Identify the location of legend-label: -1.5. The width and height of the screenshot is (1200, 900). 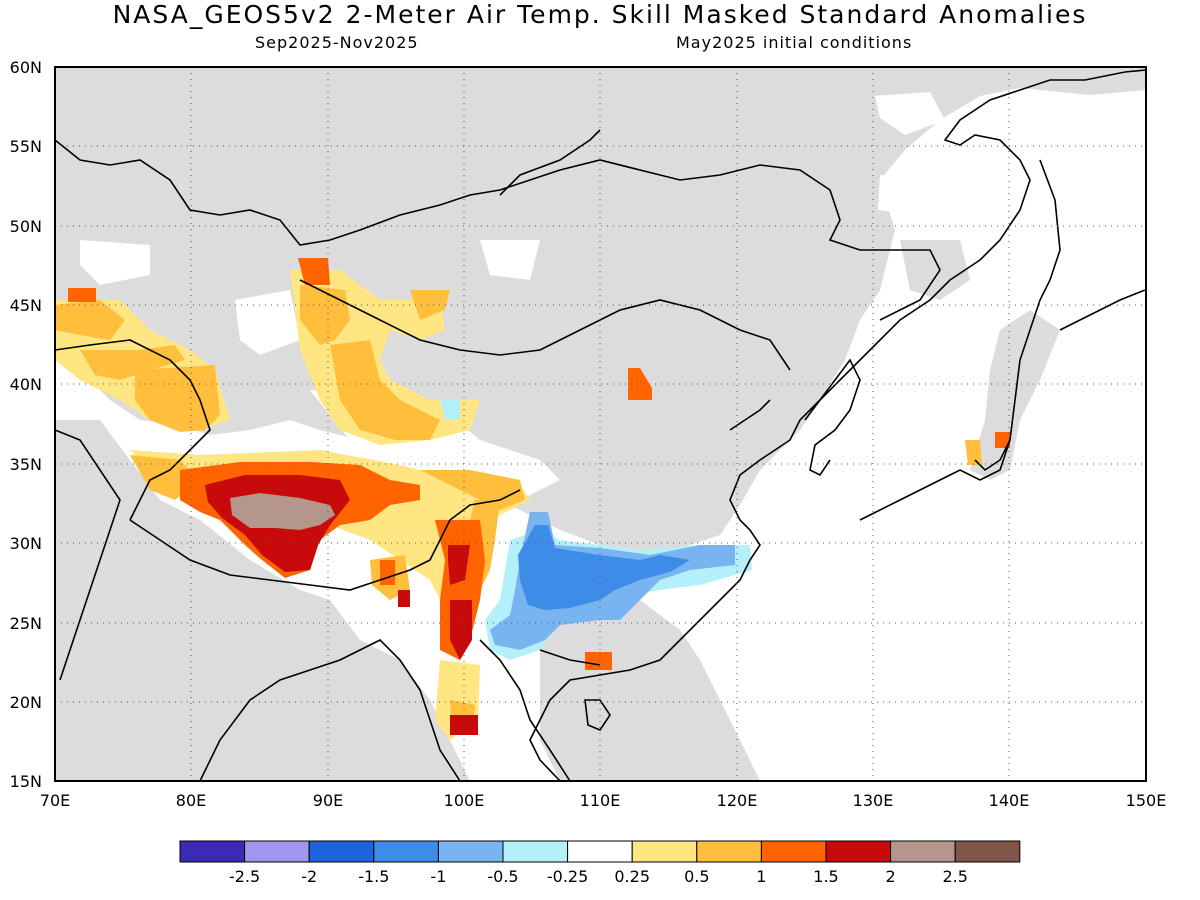
(373, 876).